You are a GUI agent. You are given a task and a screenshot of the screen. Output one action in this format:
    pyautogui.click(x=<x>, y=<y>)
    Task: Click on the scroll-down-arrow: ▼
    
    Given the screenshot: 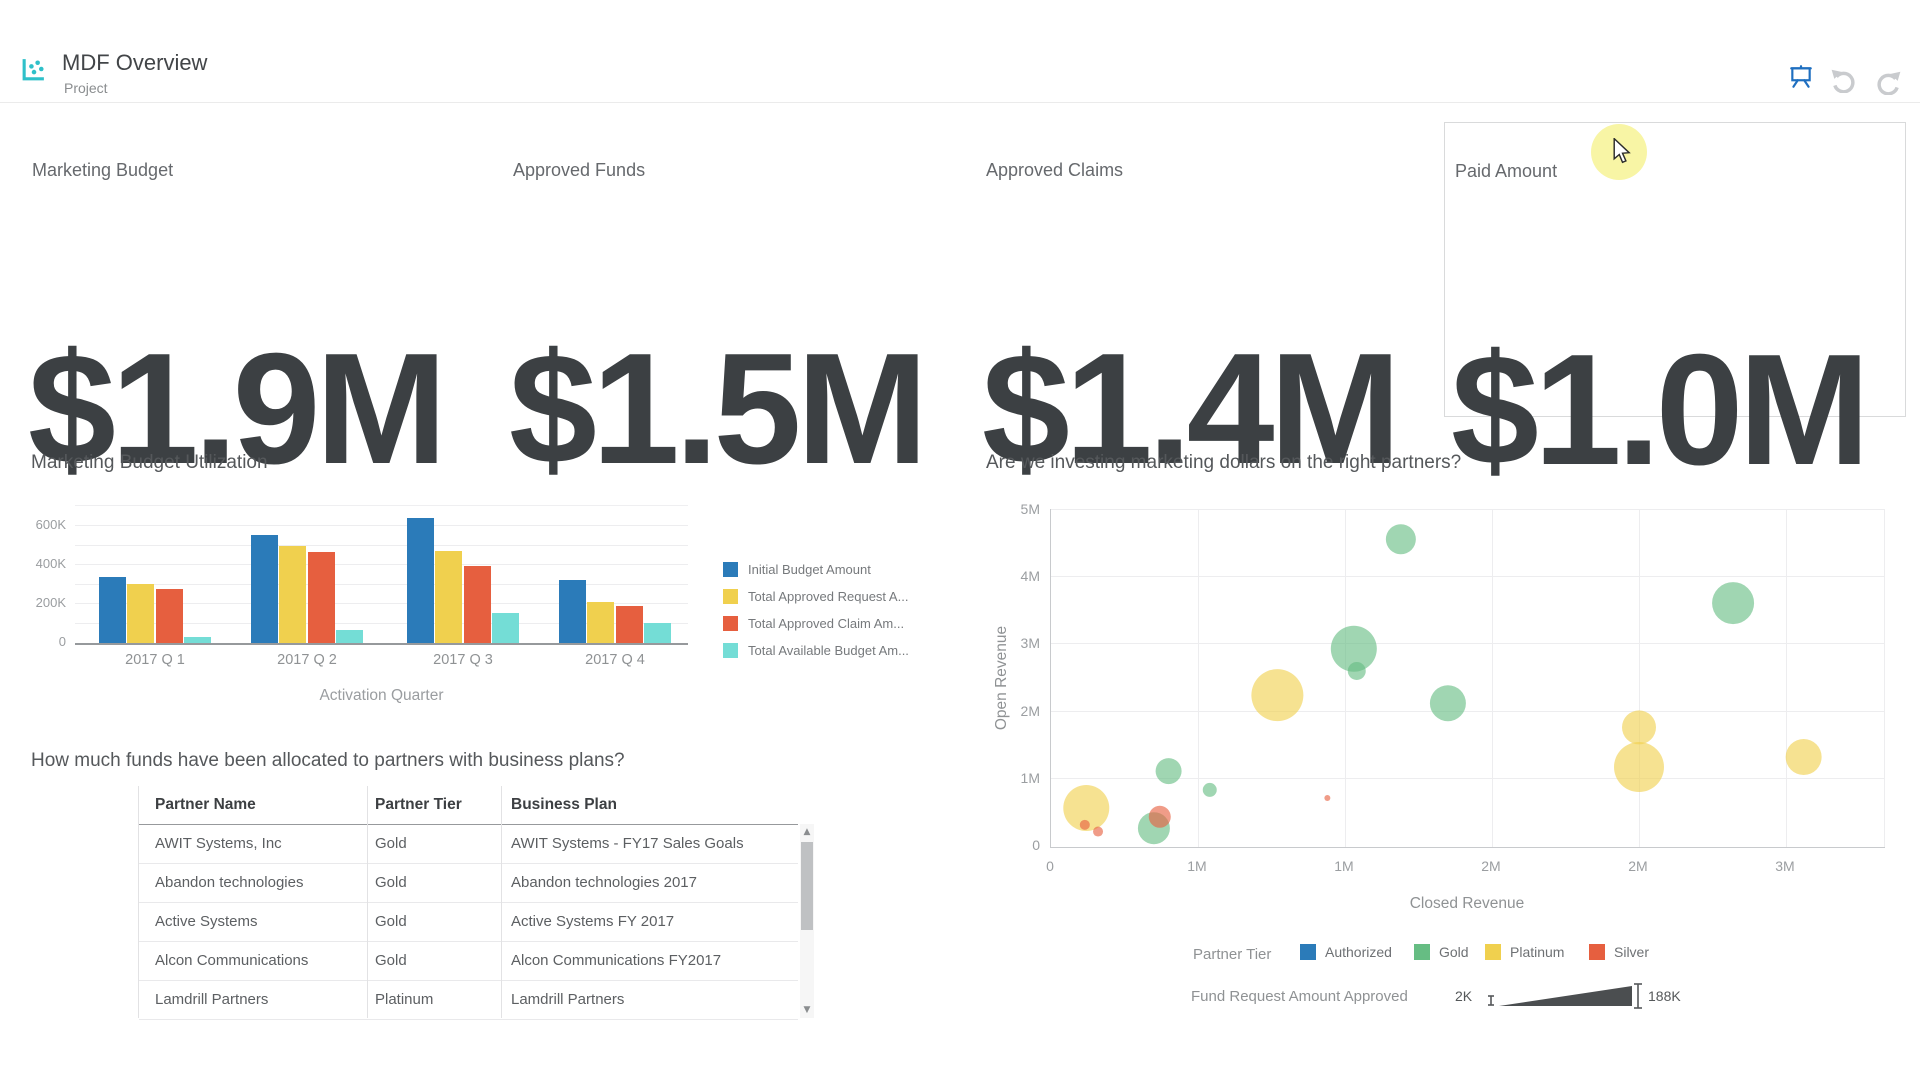 What is the action you would take?
    pyautogui.click(x=807, y=1010)
    